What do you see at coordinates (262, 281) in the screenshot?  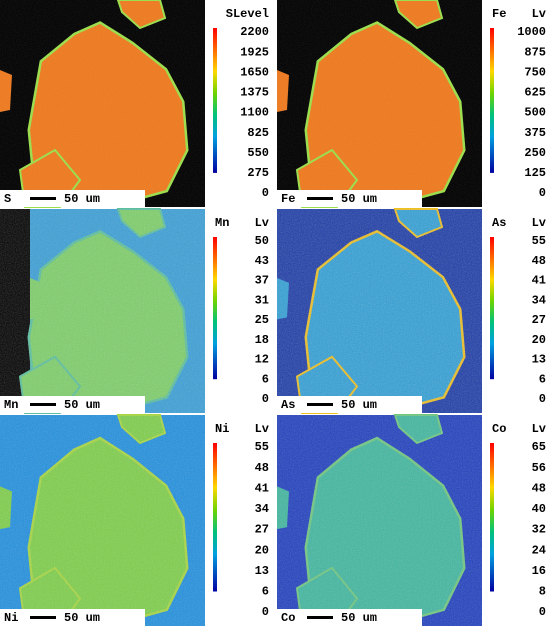 I see `scale-tick-label: 37` at bounding box center [262, 281].